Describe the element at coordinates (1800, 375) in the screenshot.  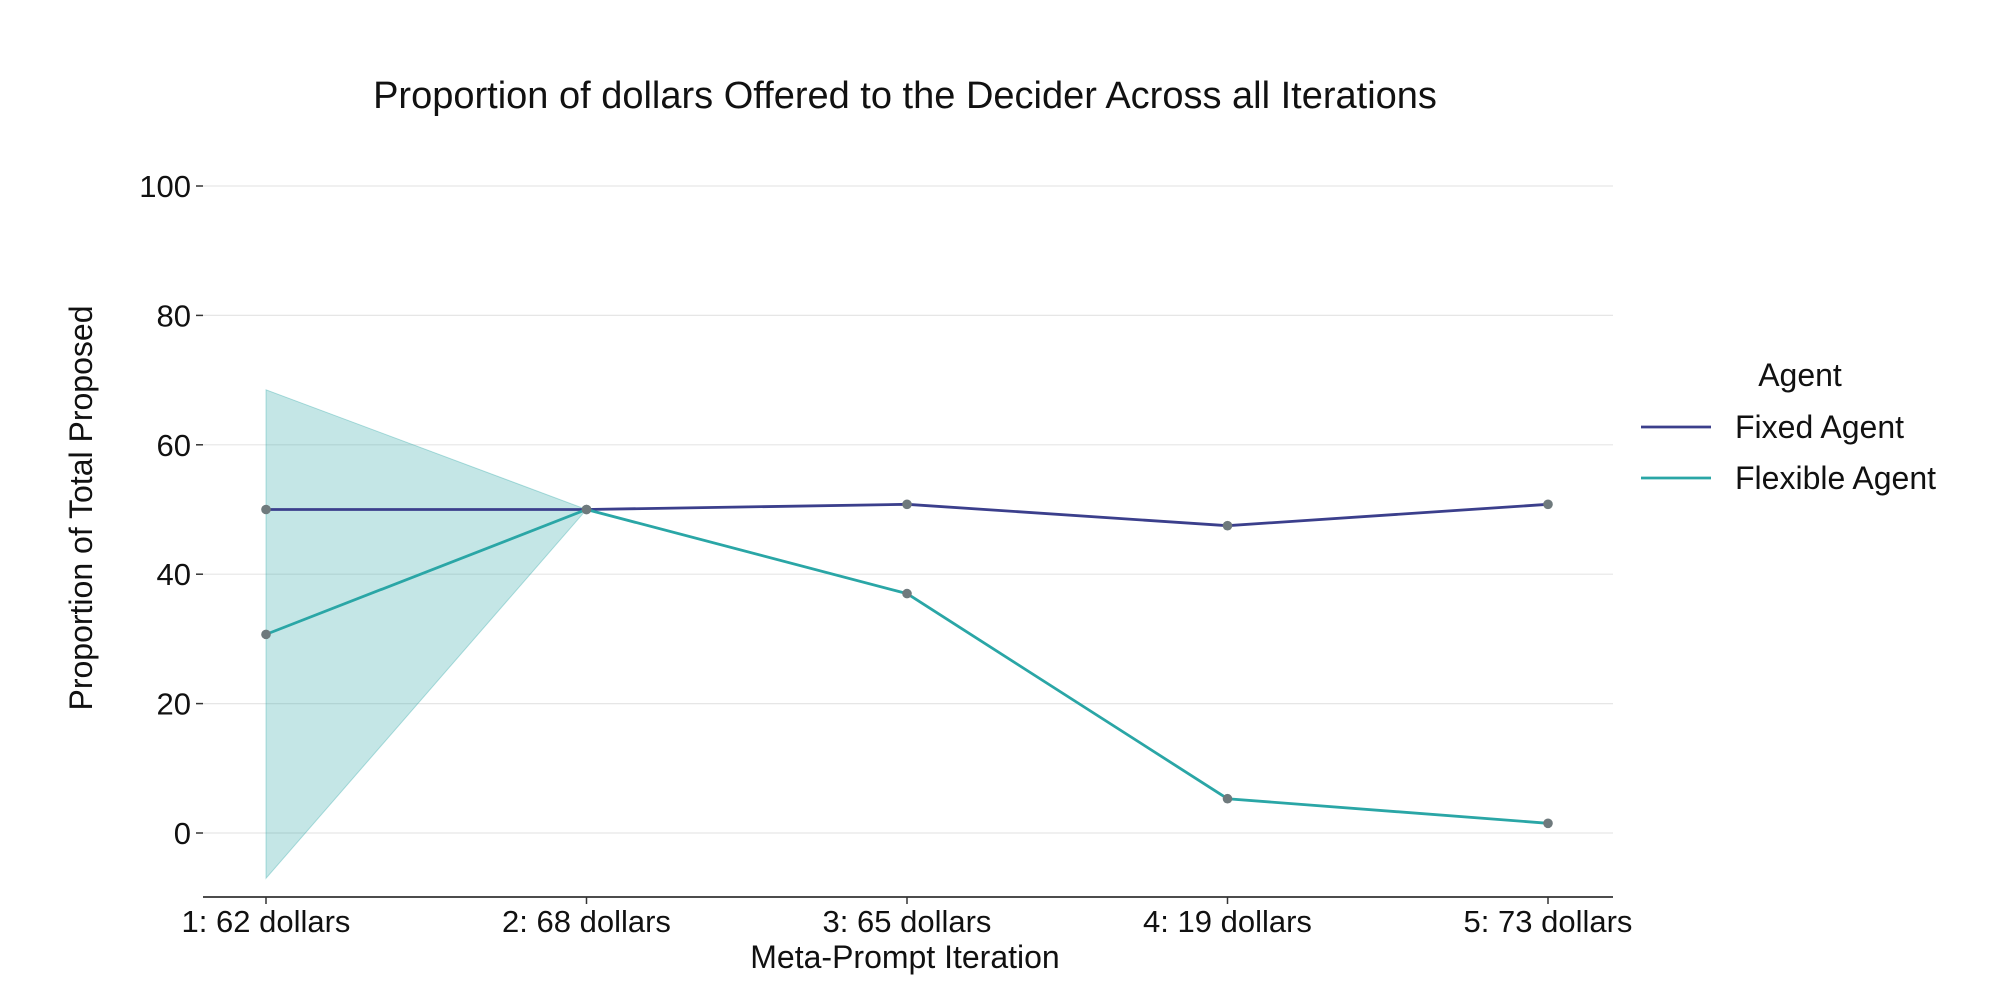
I see `legend-title: Agent` at that location.